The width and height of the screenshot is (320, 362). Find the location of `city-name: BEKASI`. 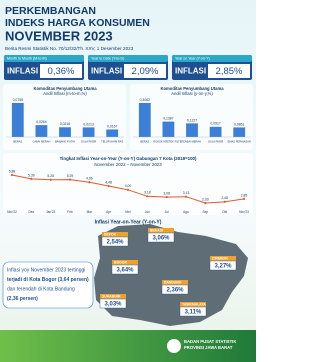

city-name: BEKASI is located at coordinates (156, 231).